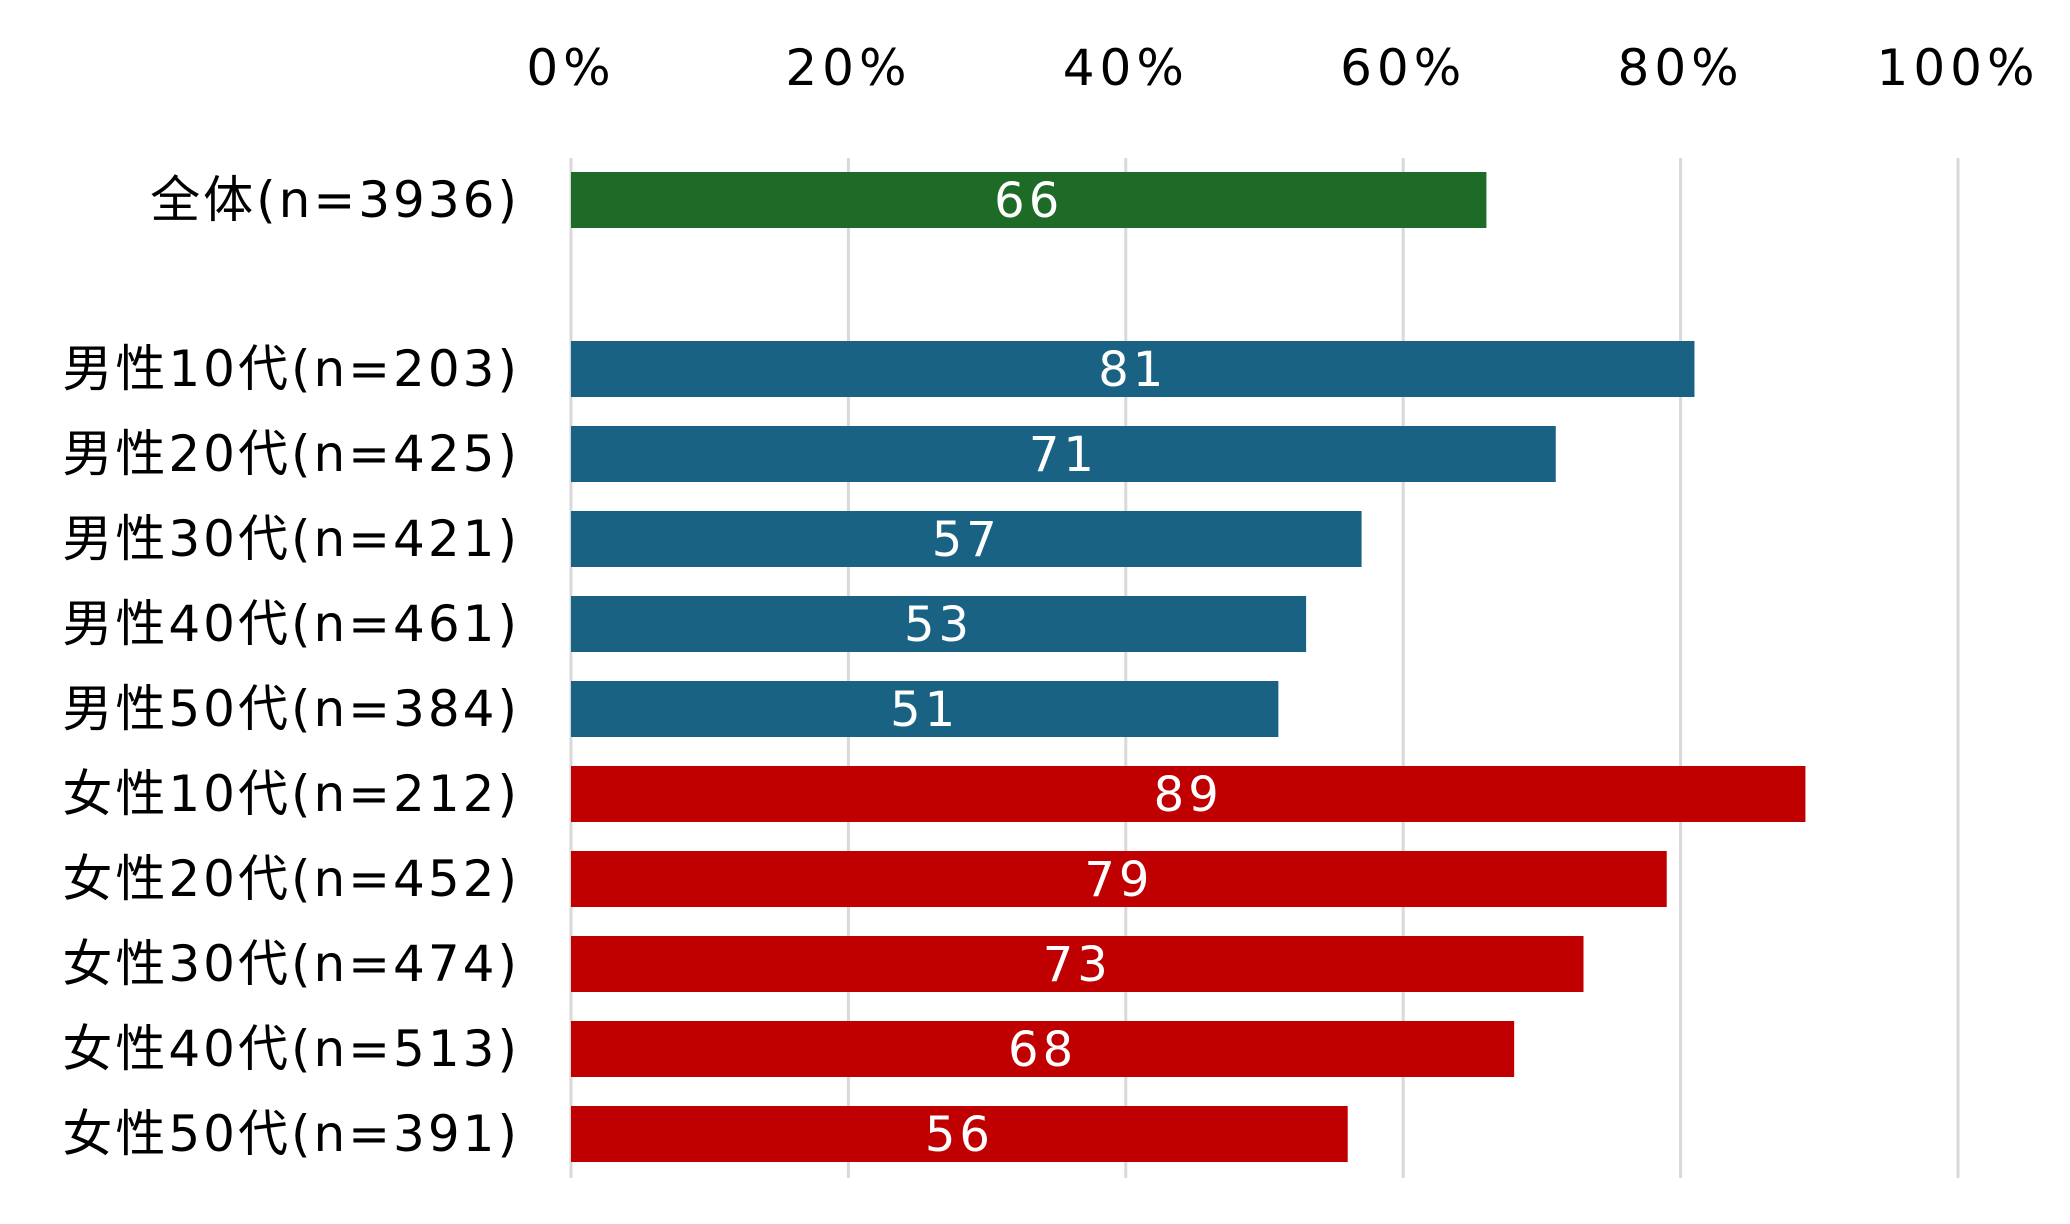 This screenshot has width=2070, height=1224. What do you see at coordinates (291, 879) in the screenshot?
I see `category-label: 女性20代(n=452)` at bounding box center [291, 879].